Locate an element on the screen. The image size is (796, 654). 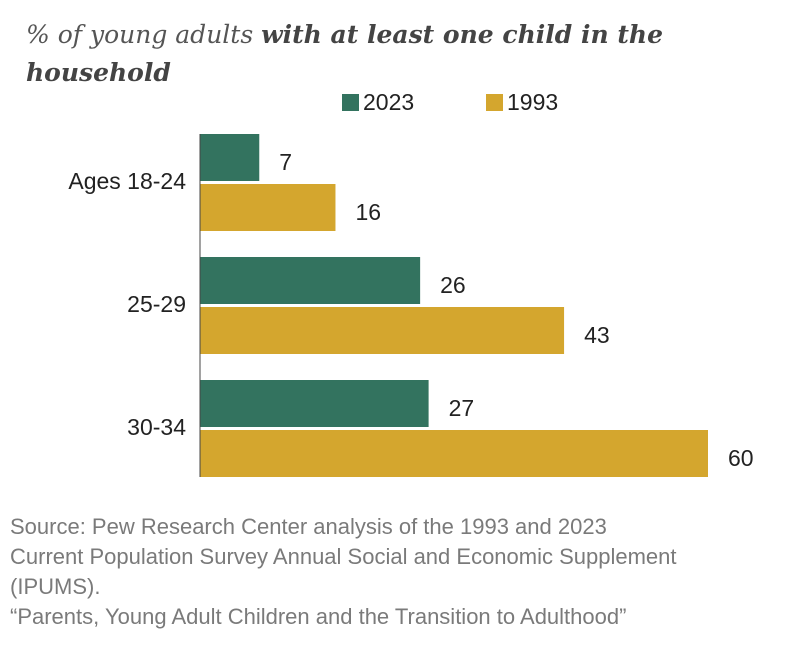
legend-label-2023: 2023 is located at coordinates (388, 102).